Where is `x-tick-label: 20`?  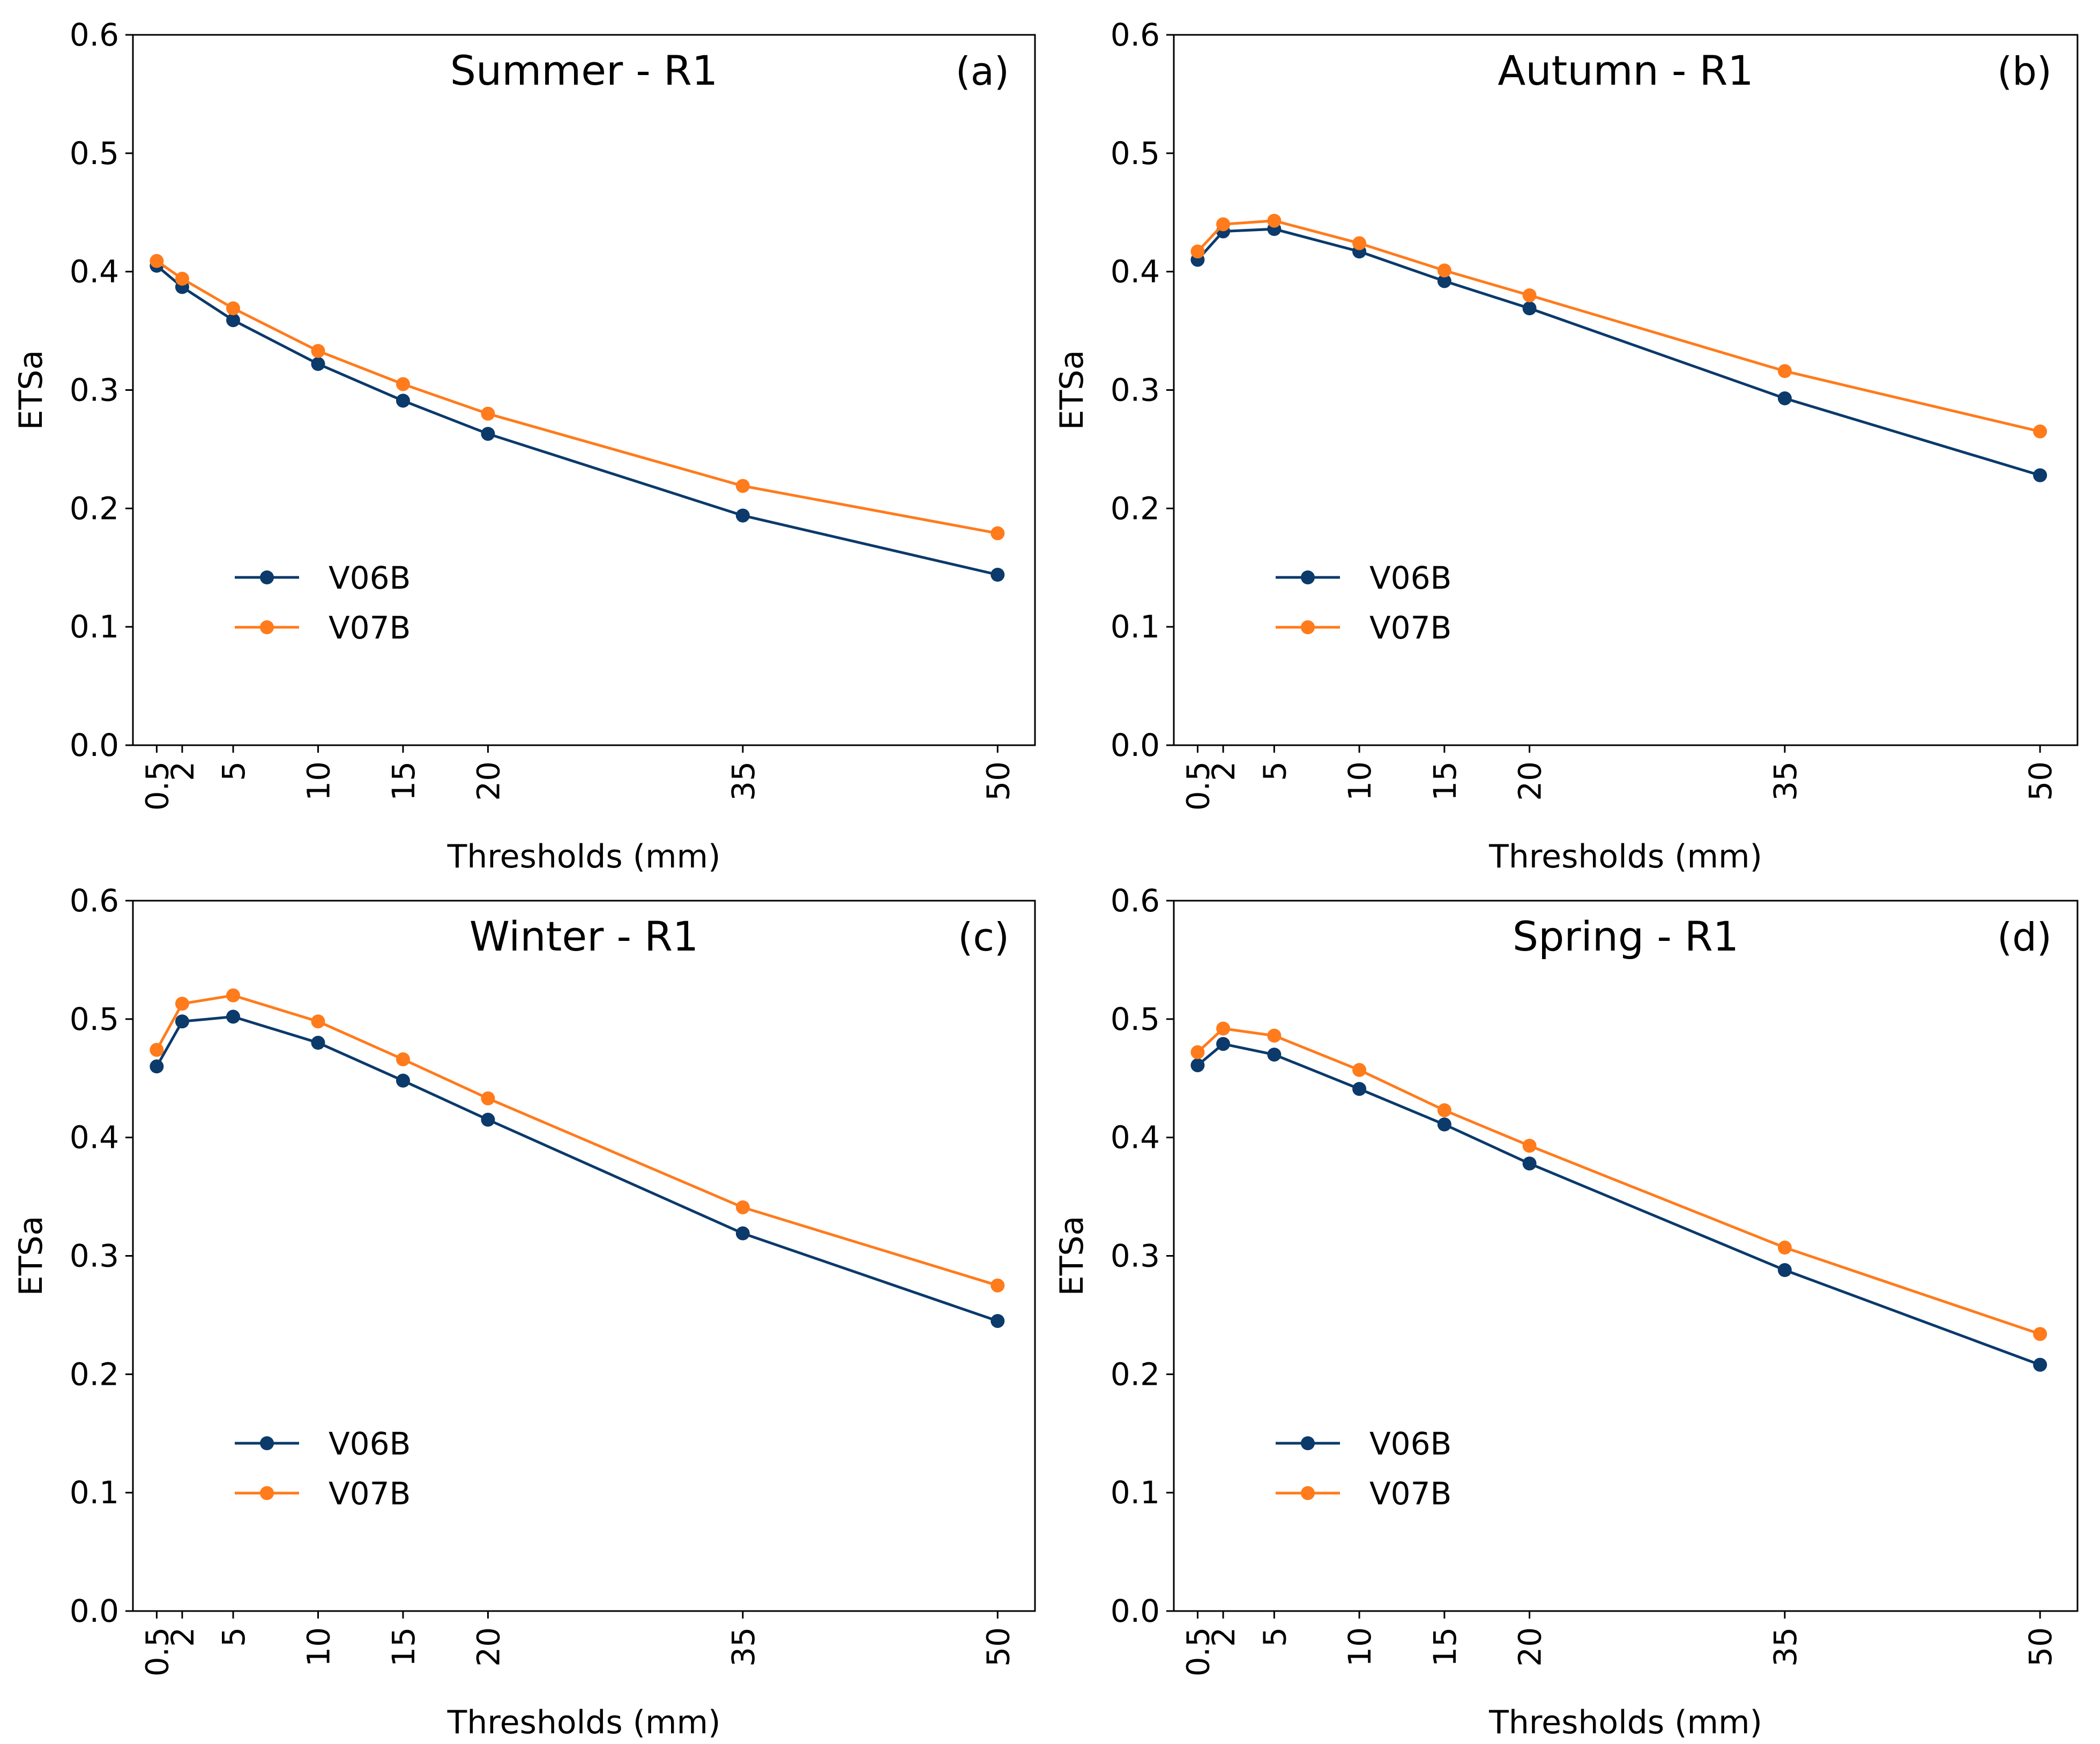
x-tick-label: 20 is located at coordinates (1530, 781).